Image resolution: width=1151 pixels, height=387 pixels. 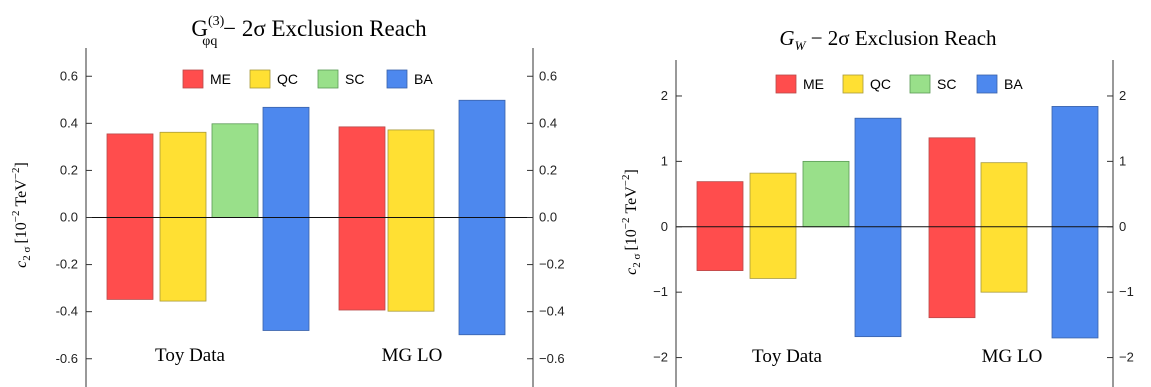 I want to click on y-tick-label-right: 0.4, so click(x=548, y=122).